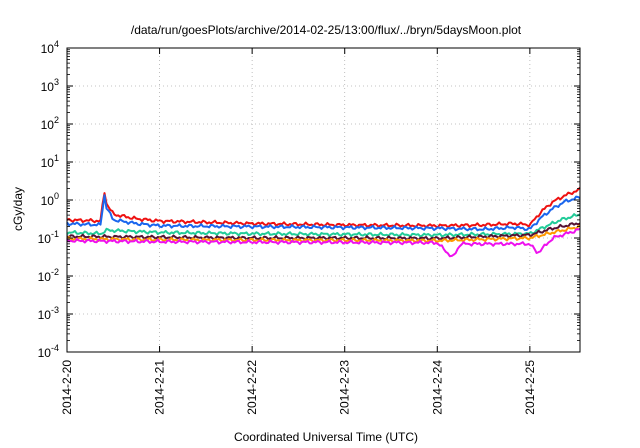 Image resolution: width=640 pixels, height=448 pixels. What do you see at coordinates (50, 161) in the screenshot?
I see `y-tick-label: 10¹` at bounding box center [50, 161].